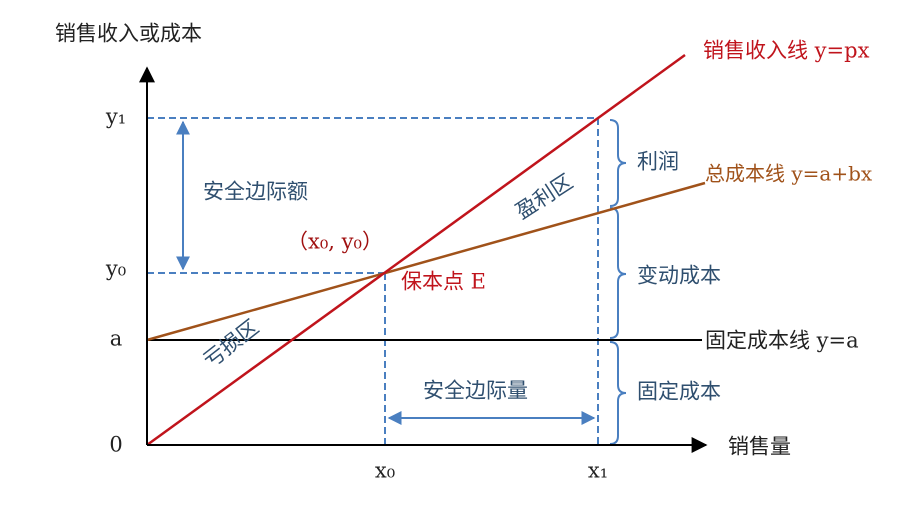 The height and width of the screenshot is (506, 922). What do you see at coordinates (658, 162) in the screenshot?
I see `profit-annotation: 利润` at bounding box center [658, 162].